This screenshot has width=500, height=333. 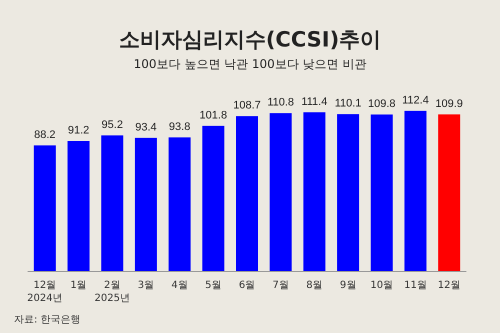 What do you see at coordinates (449, 104) in the screenshot?
I see `data-label: 109.9` at bounding box center [449, 104].